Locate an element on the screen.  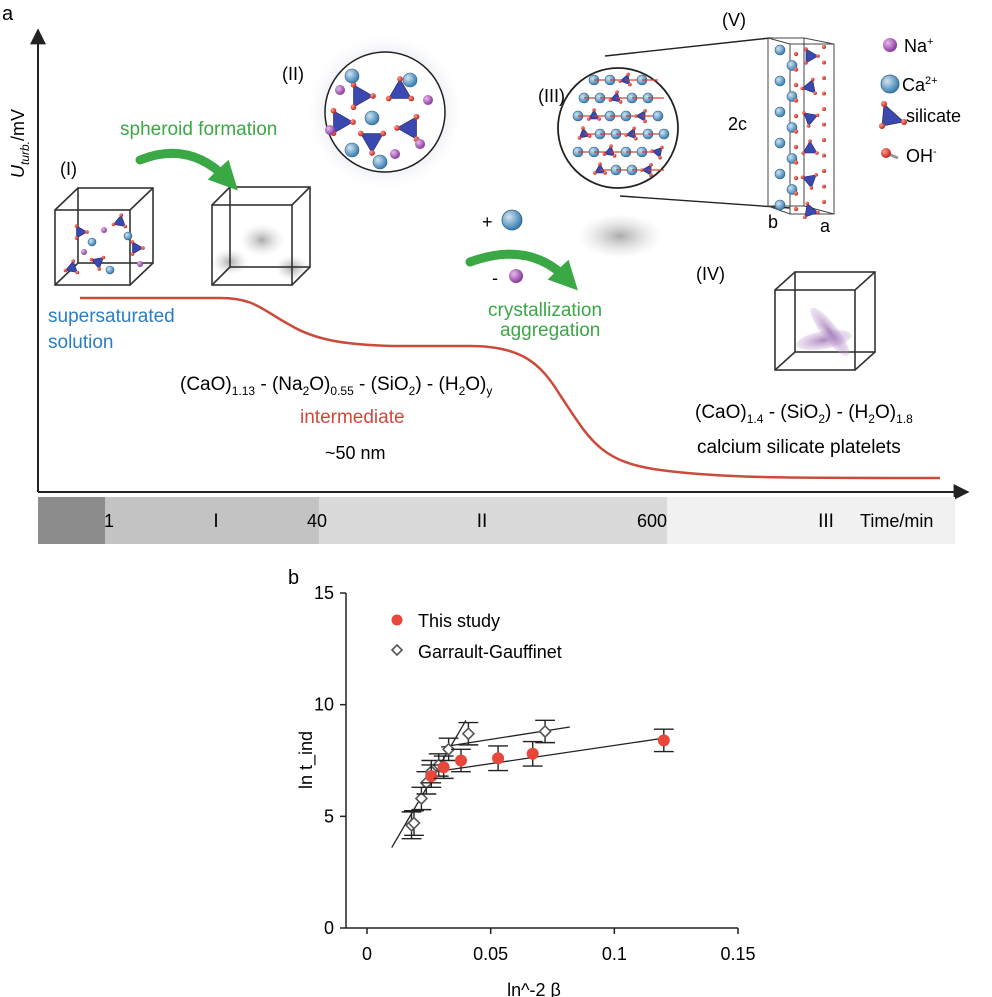
y-tick-label: 10 is located at coordinates (324, 705).